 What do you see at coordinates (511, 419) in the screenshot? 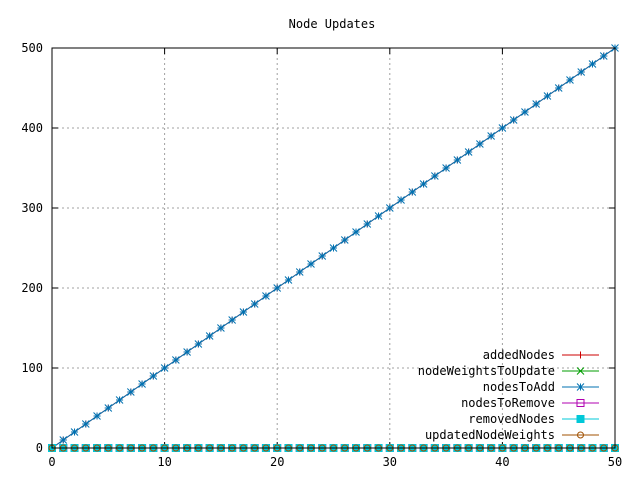
I see `legend-label: removedNodes` at bounding box center [511, 419].